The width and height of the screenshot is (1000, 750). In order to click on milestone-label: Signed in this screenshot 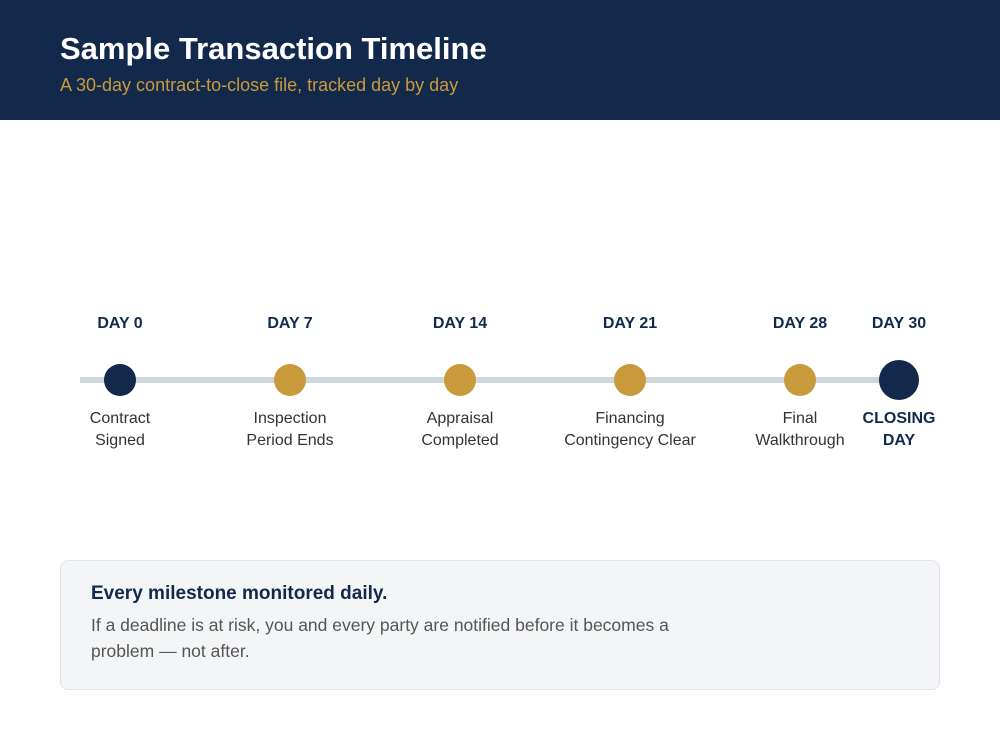, I will do `click(120, 440)`.